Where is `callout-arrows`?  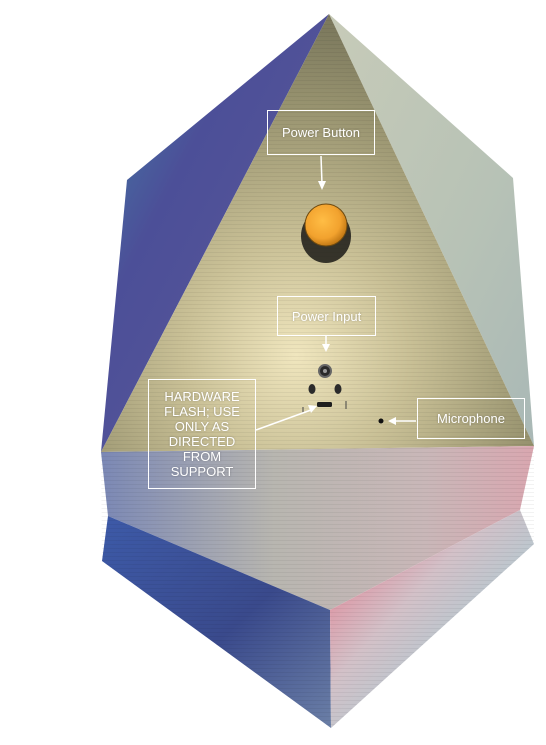 callout-arrows is located at coordinates (335, 293).